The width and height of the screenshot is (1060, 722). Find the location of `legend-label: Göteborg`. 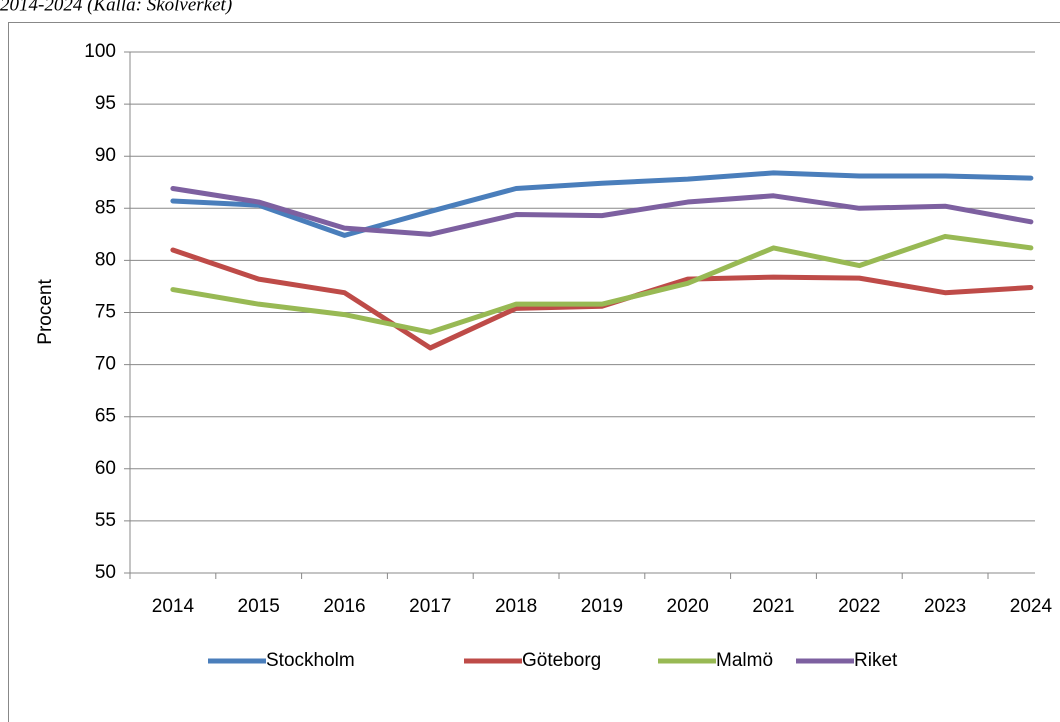

legend-label: Göteborg is located at coordinates (561, 660).